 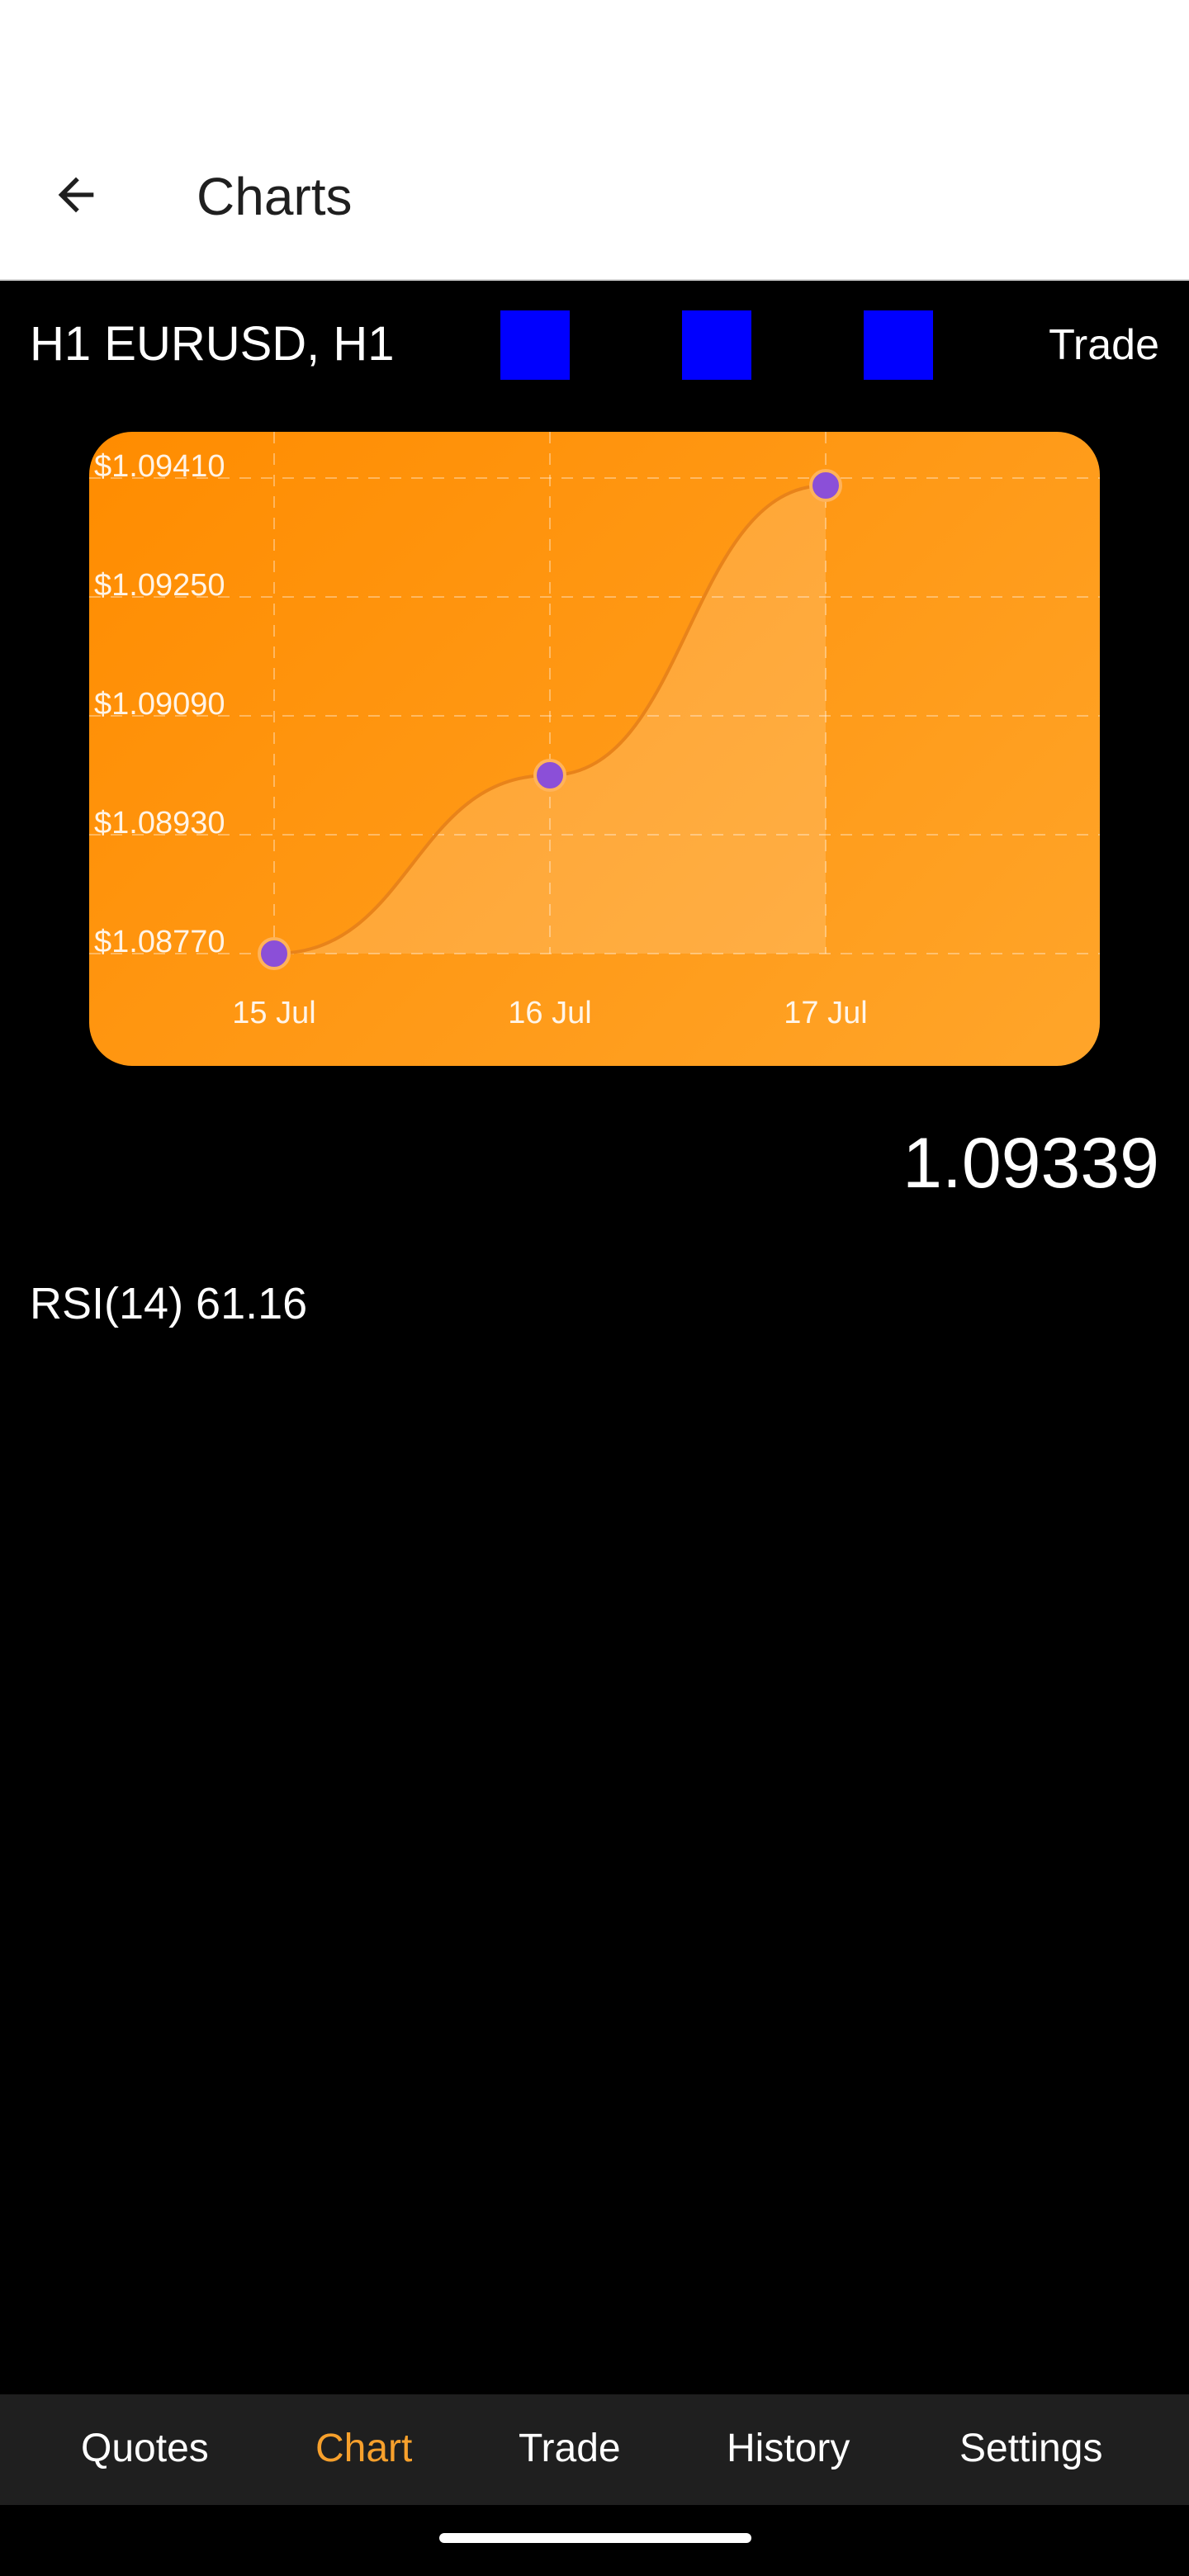 What do you see at coordinates (275, 196) in the screenshot?
I see `page-title: Charts` at bounding box center [275, 196].